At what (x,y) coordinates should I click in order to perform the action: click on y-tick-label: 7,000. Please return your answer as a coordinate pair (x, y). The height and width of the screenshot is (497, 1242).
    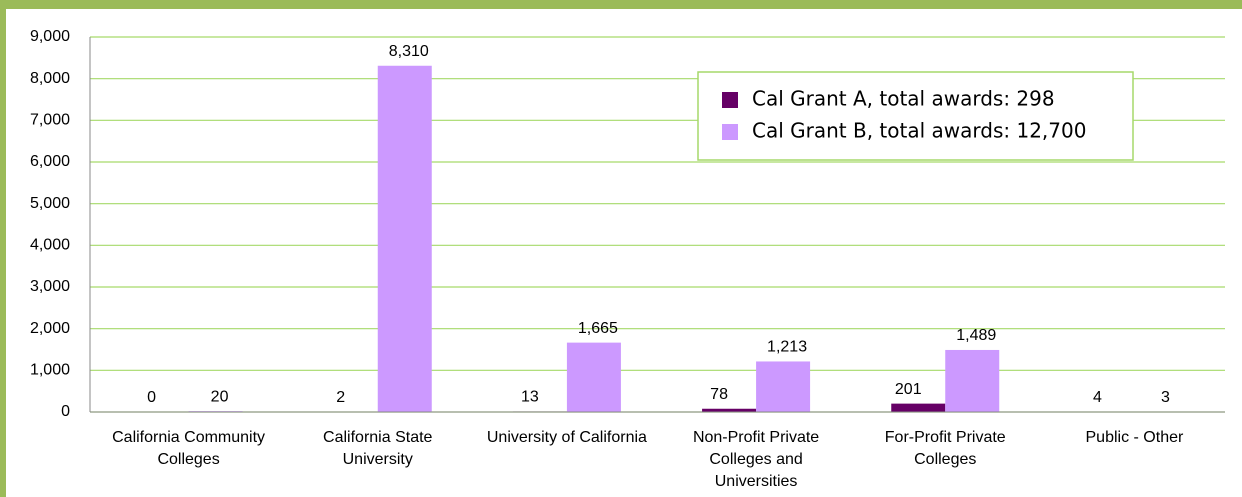
    Looking at the image, I should click on (50, 120).